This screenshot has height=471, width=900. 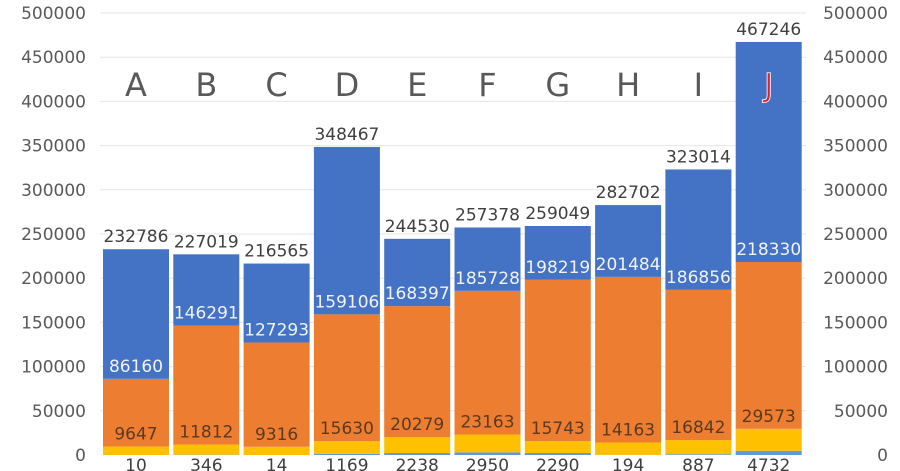 What do you see at coordinates (861, 412) in the screenshot?
I see `right-y-tick-label: 50000` at bounding box center [861, 412].